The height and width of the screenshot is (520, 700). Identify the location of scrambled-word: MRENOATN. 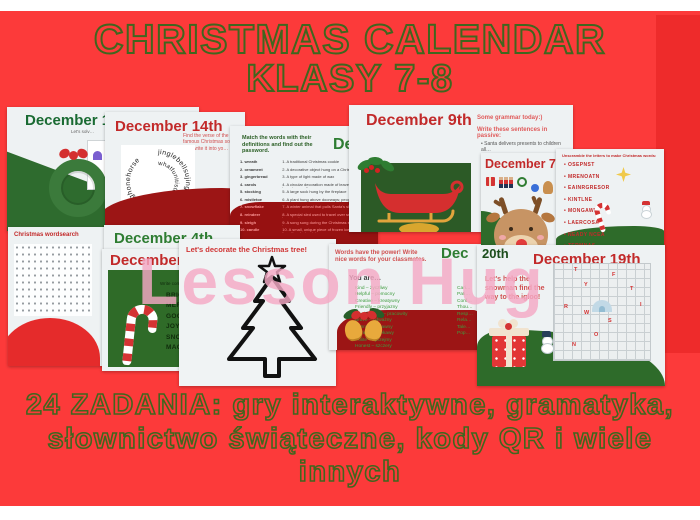
(587, 177).